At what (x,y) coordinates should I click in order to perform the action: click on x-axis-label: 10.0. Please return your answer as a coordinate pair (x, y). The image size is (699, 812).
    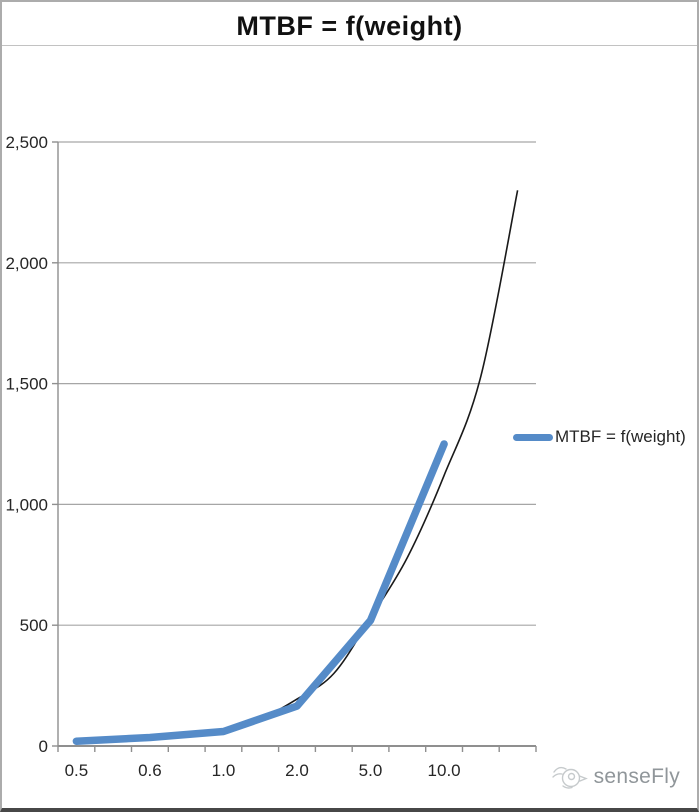
    Looking at the image, I should click on (444, 770).